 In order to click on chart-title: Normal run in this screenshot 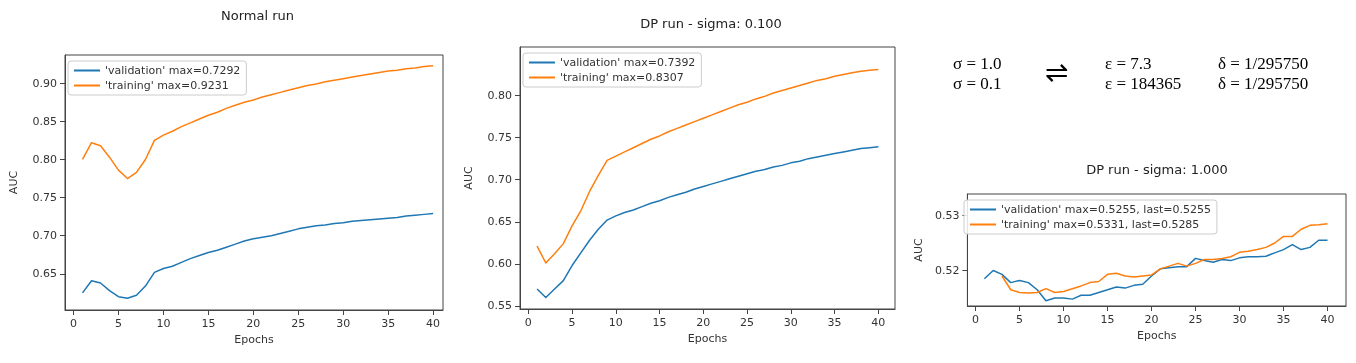, I will do `click(257, 15)`.